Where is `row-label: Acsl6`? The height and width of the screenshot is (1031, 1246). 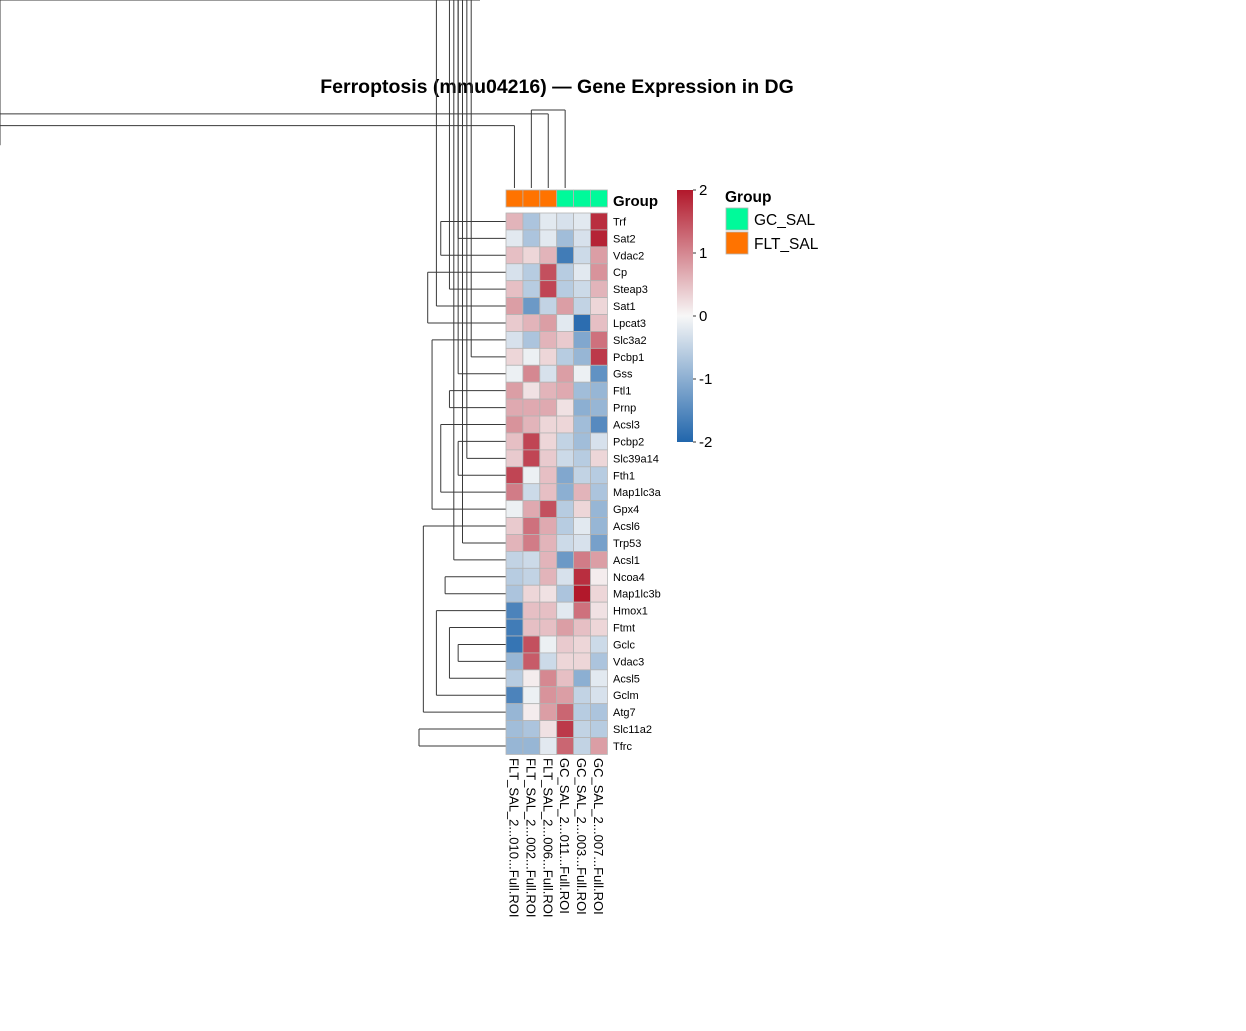 row-label: Acsl6 is located at coordinates (626, 527).